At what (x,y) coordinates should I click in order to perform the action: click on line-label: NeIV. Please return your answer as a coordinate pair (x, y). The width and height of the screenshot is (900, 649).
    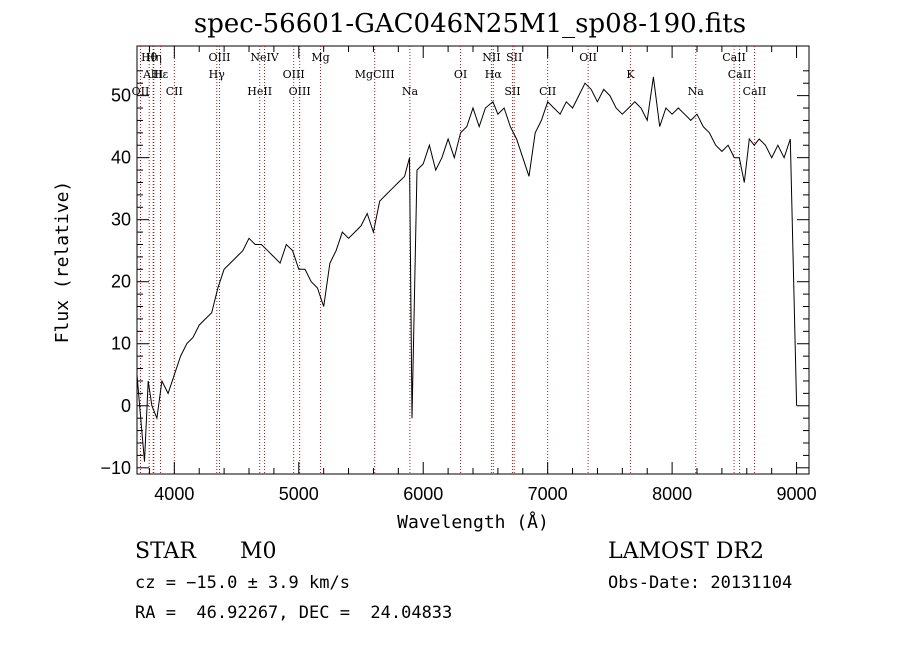
    Looking at the image, I should click on (264, 57).